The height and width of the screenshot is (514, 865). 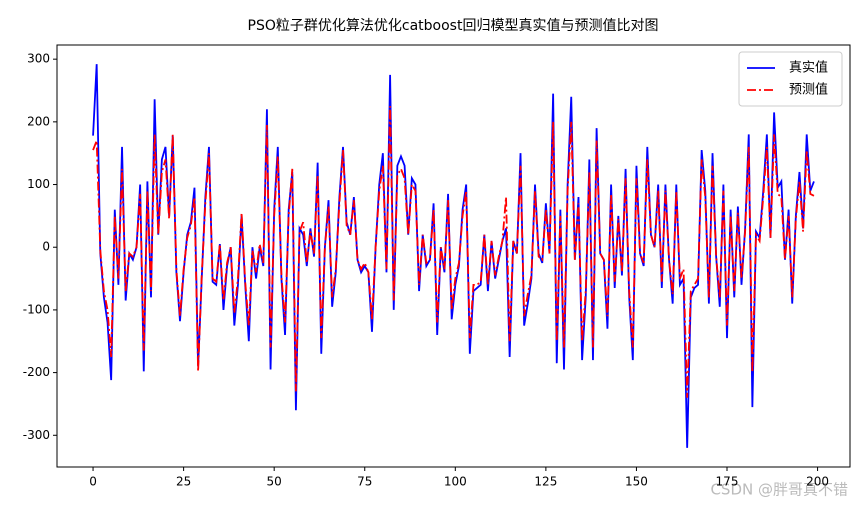 What do you see at coordinates (808, 90) in the screenshot?
I see `legend-label: 预测值` at bounding box center [808, 90].